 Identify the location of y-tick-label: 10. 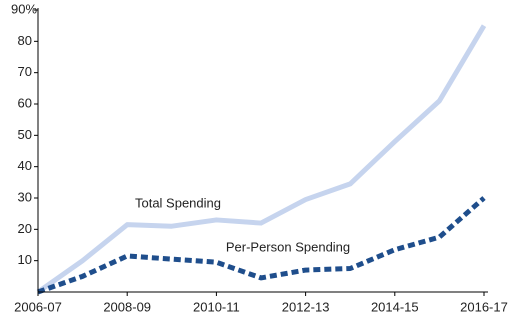
(25, 259).